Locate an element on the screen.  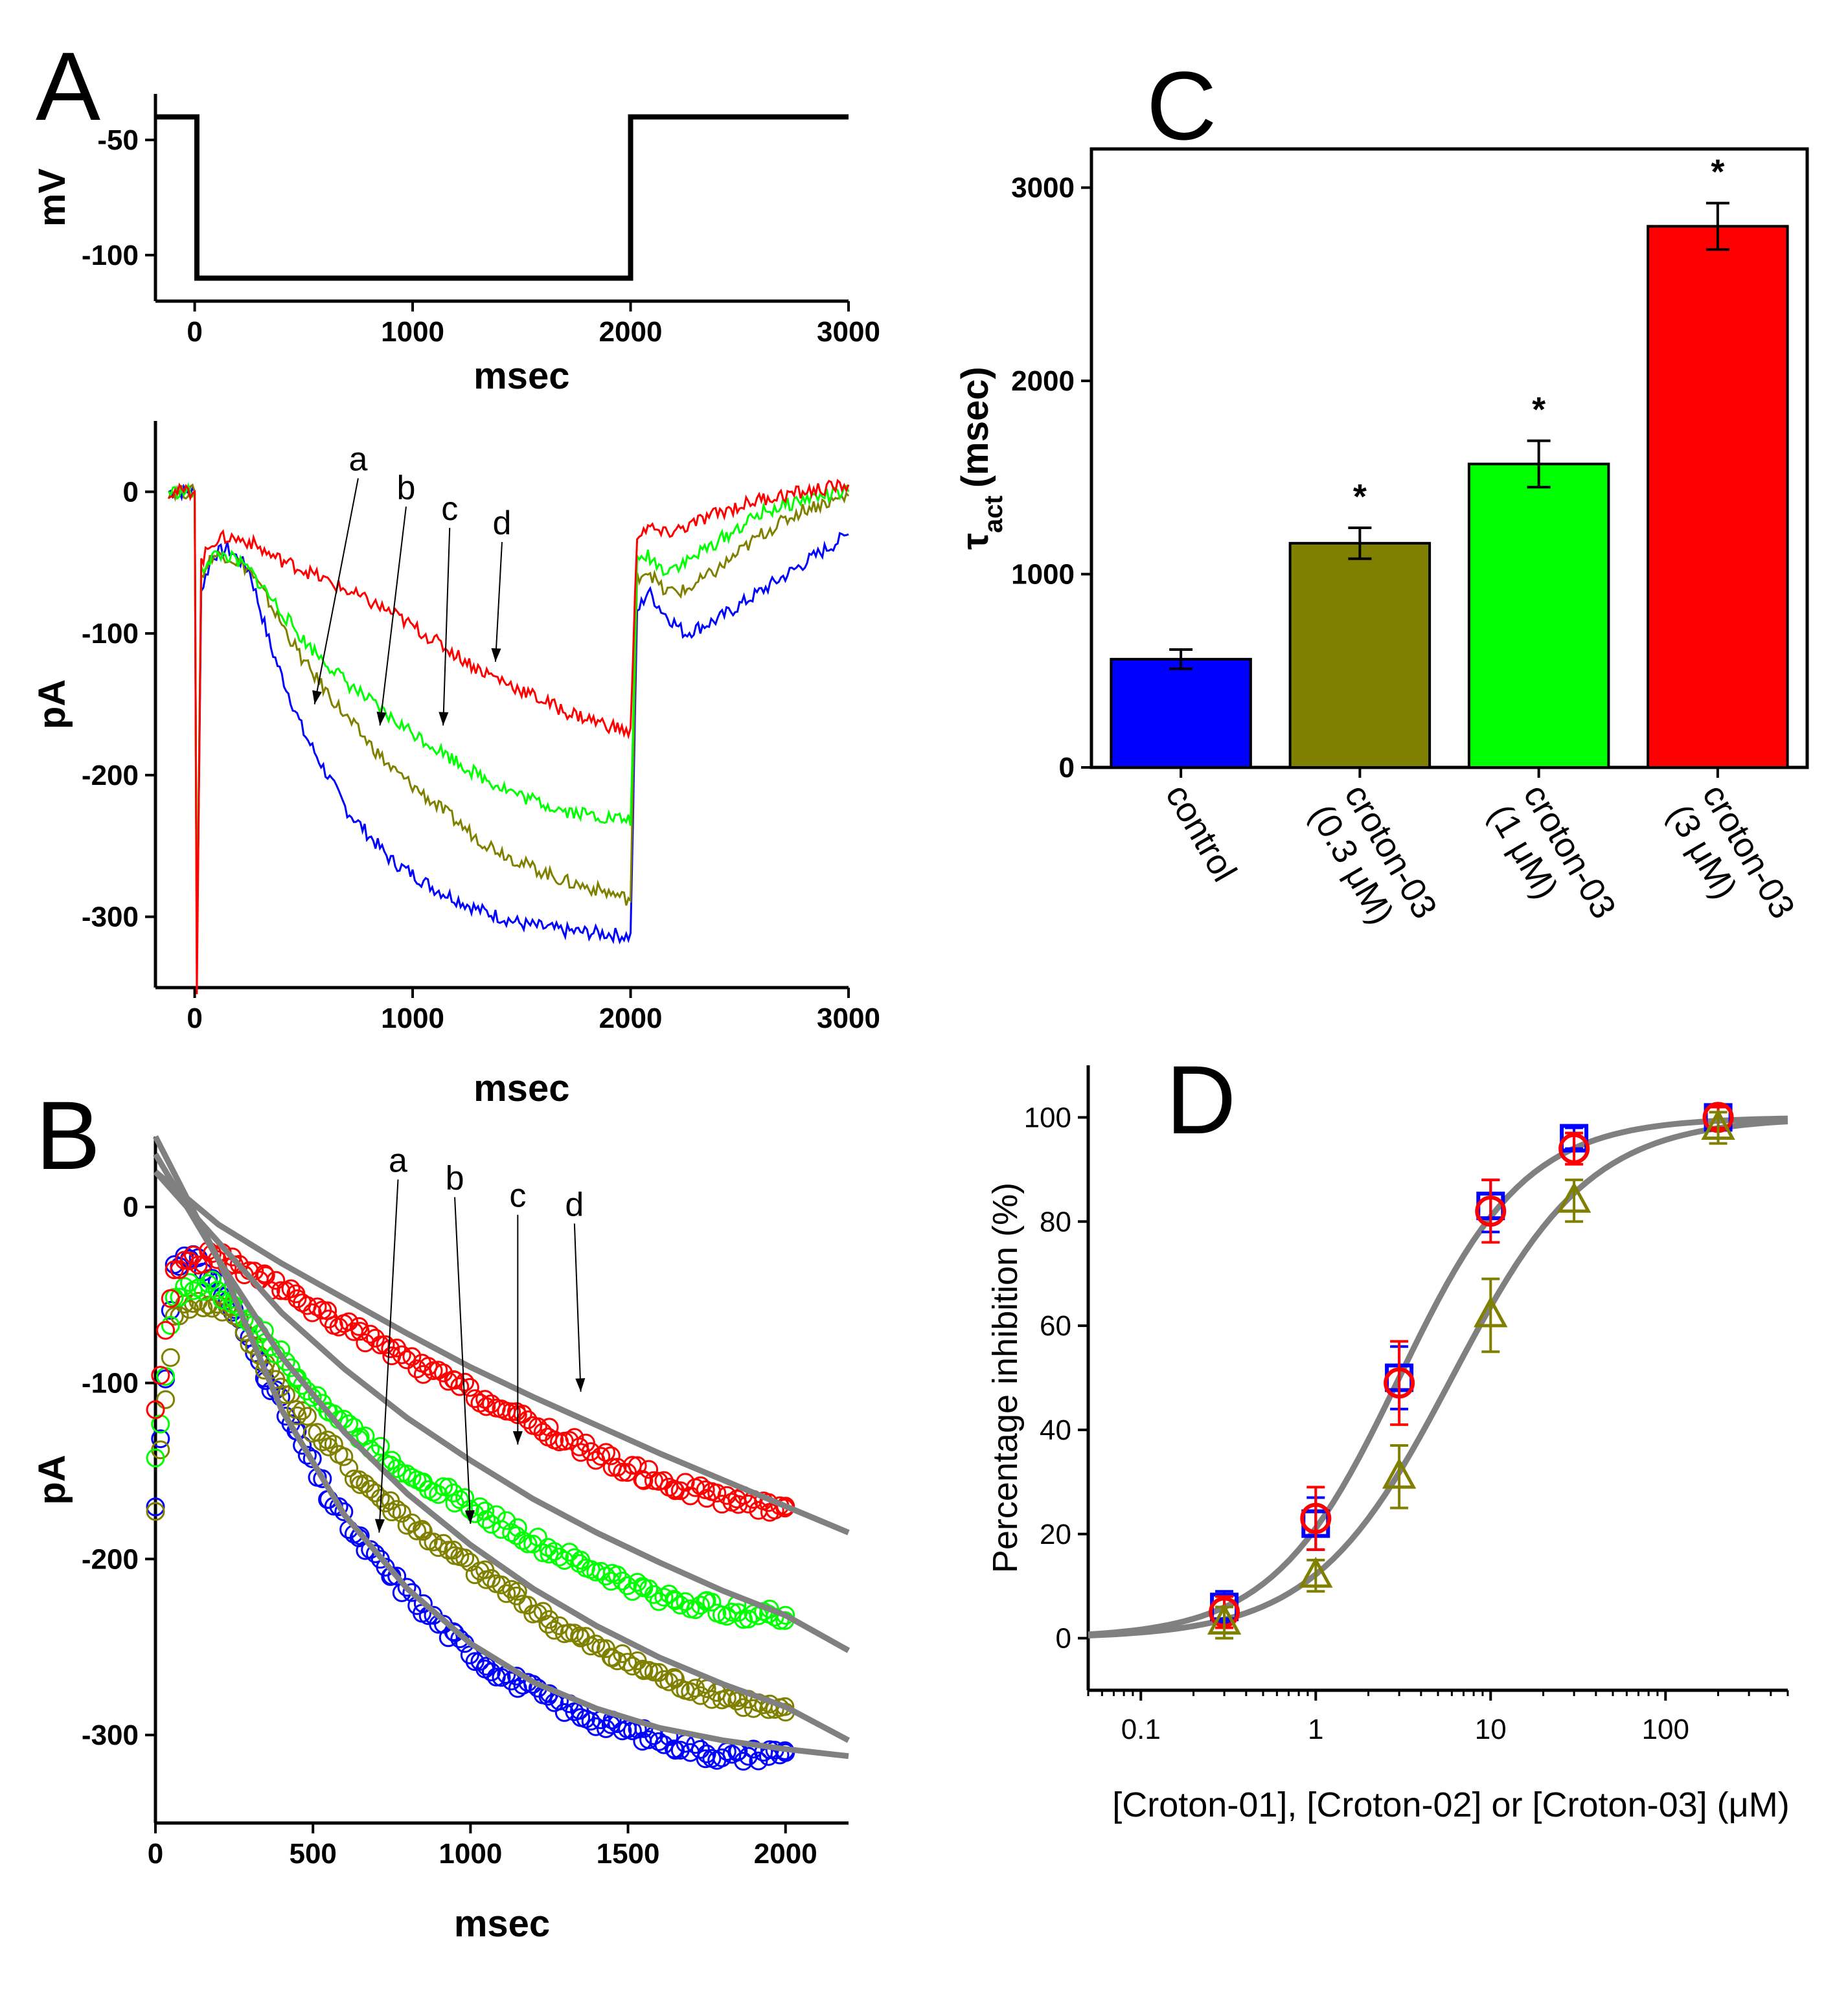
a-current-arrow-b-shaft is located at coordinates (393, 616).